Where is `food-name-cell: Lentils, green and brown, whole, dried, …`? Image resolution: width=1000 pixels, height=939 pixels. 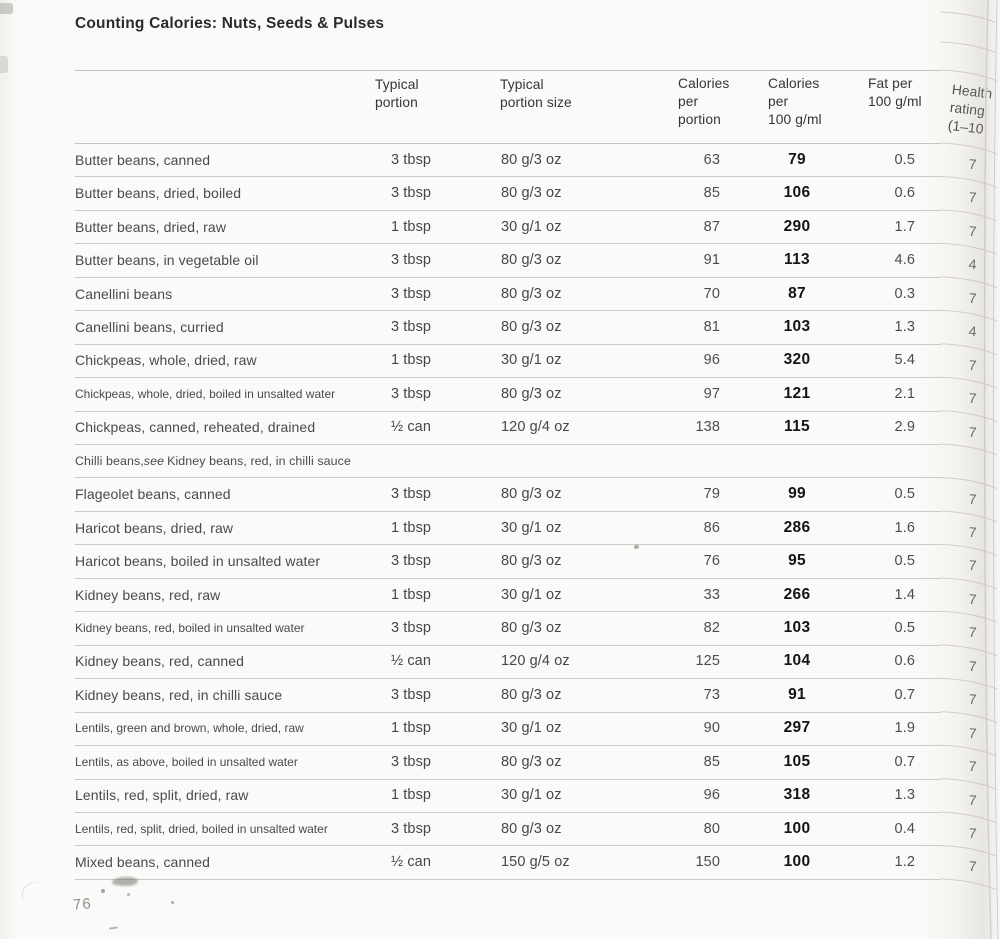 food-name-cell: Lentils, green and brown, whole, dried, … is located at coordinates (189, 728).